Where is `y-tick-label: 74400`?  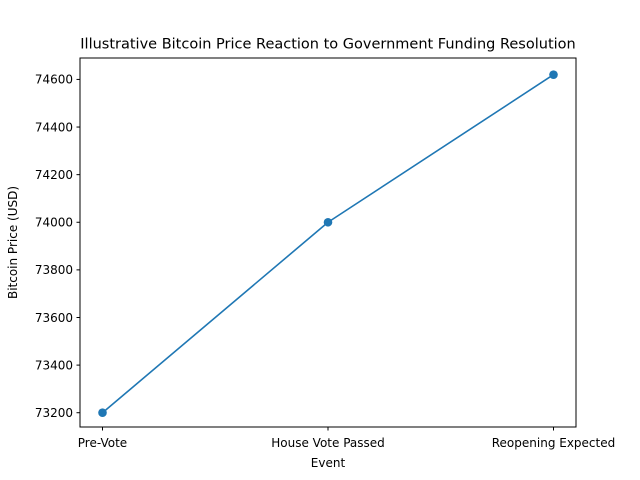
y-tick-label: 74400 is located at coordinates (54, 127).